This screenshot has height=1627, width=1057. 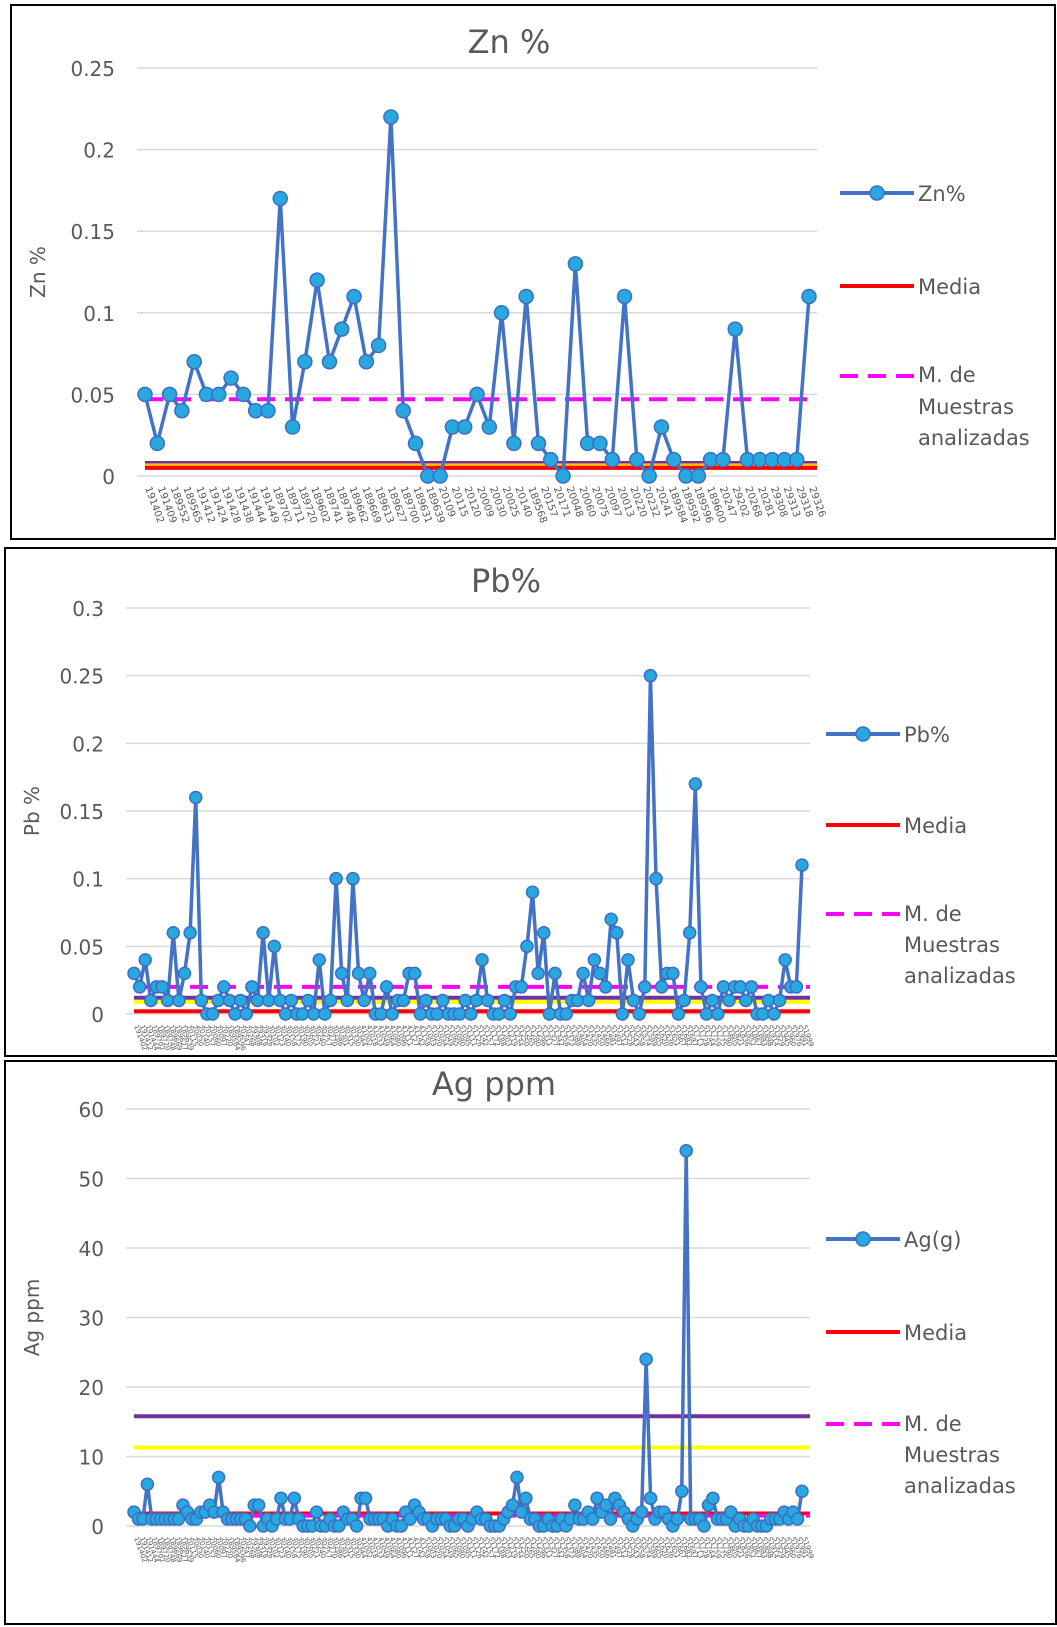 I want to click on y-tick-label: 30, so click(x=91, y=1319).